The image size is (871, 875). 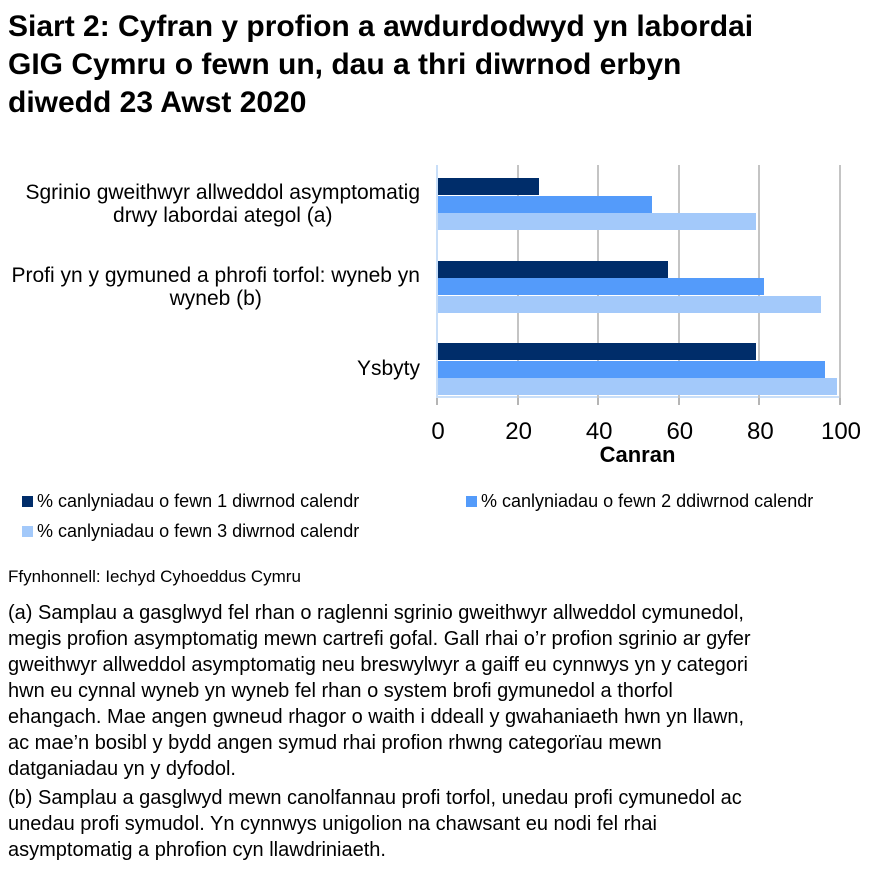 I want to click on x-tick-label: 20, so click(x=518, y=431).